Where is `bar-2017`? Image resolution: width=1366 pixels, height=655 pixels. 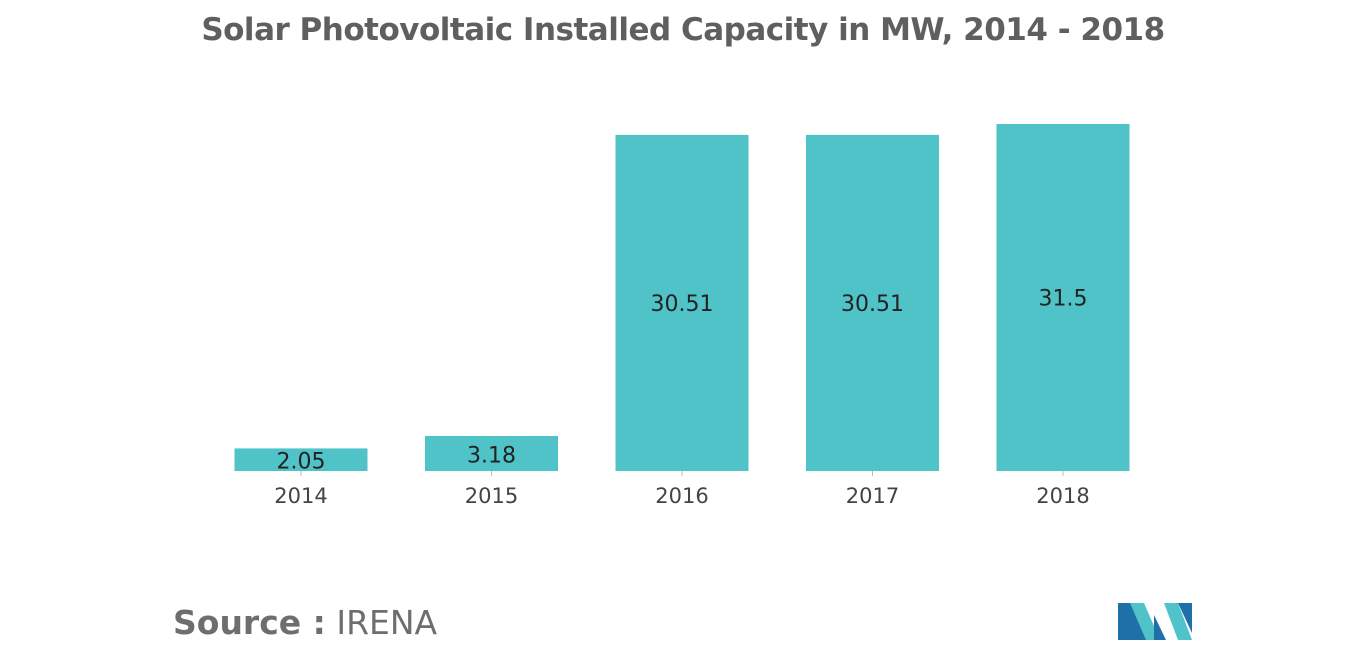
bar-2017 is located at coordinates (872, 303).